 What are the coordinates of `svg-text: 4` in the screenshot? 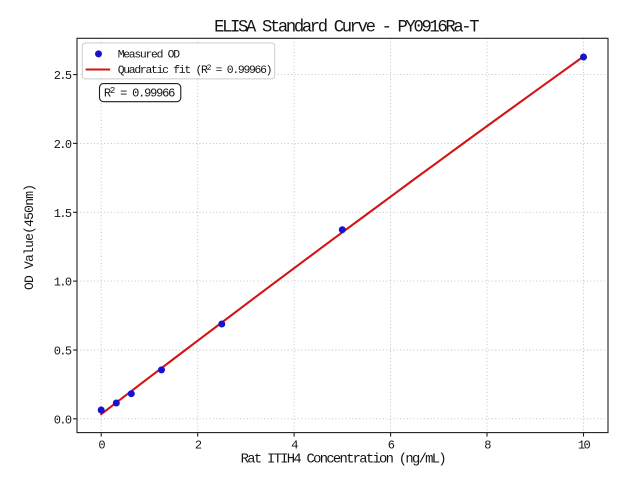 It's located at (294, 445).